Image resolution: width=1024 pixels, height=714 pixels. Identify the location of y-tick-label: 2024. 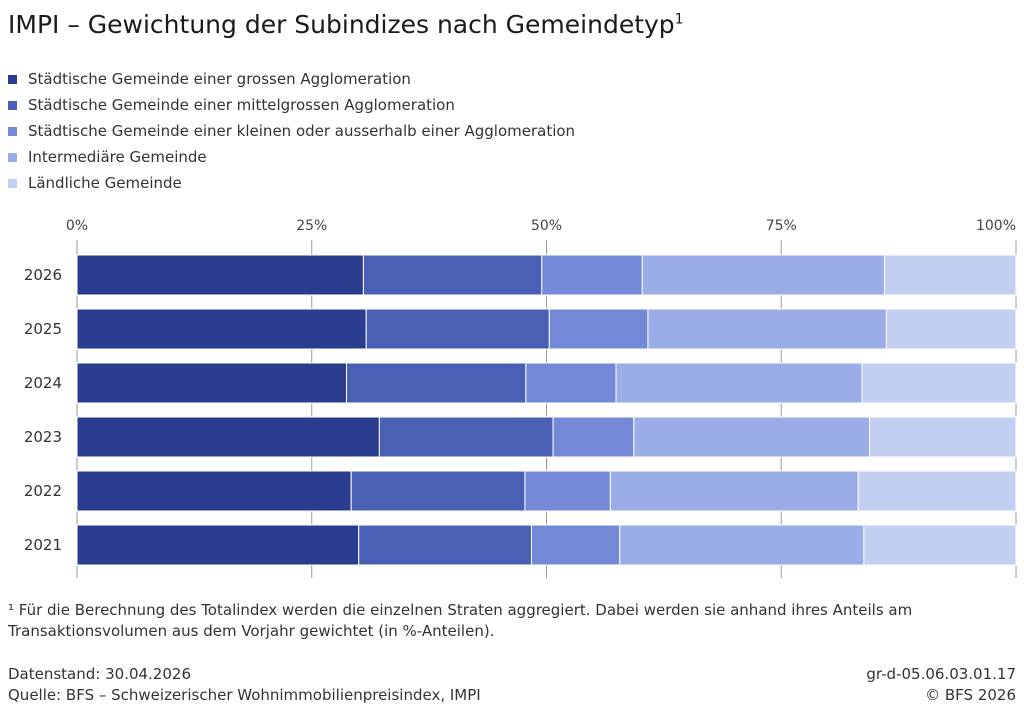
(43, 383).